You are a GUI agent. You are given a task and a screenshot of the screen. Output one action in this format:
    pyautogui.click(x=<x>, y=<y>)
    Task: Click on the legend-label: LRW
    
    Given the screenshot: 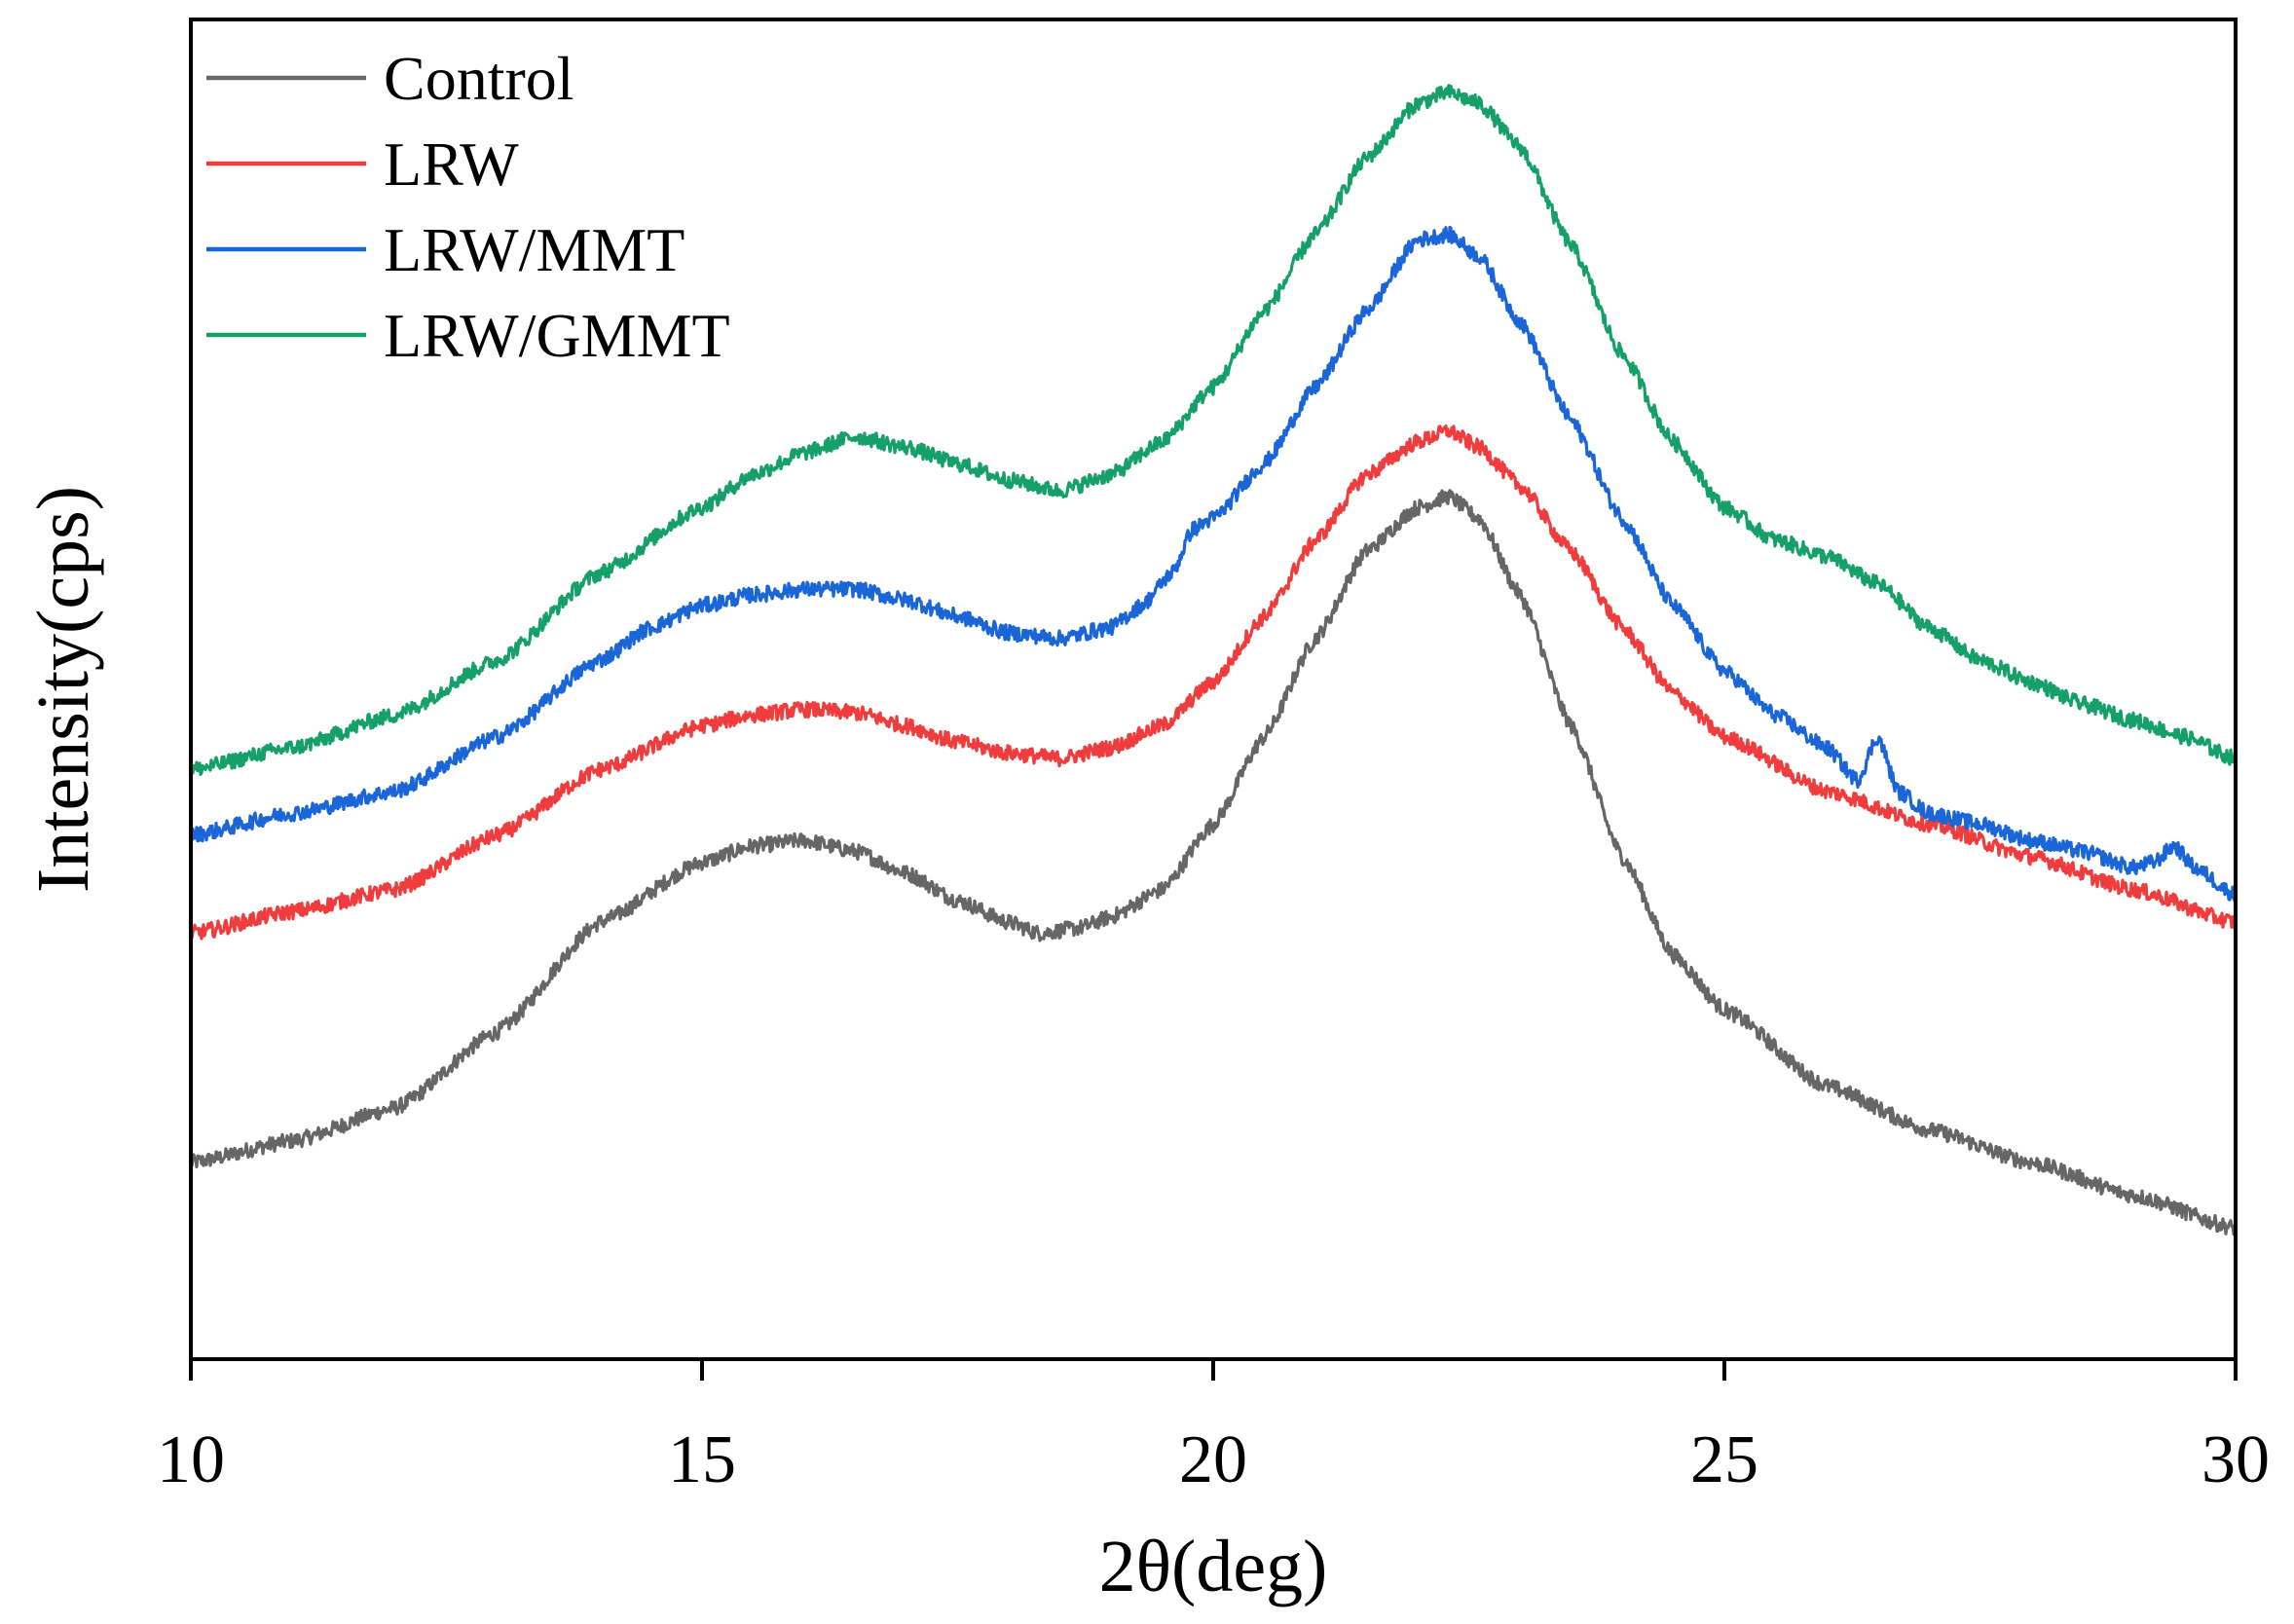 What is the action you would take?
    pyautogui.click(x=451, y=164)
    